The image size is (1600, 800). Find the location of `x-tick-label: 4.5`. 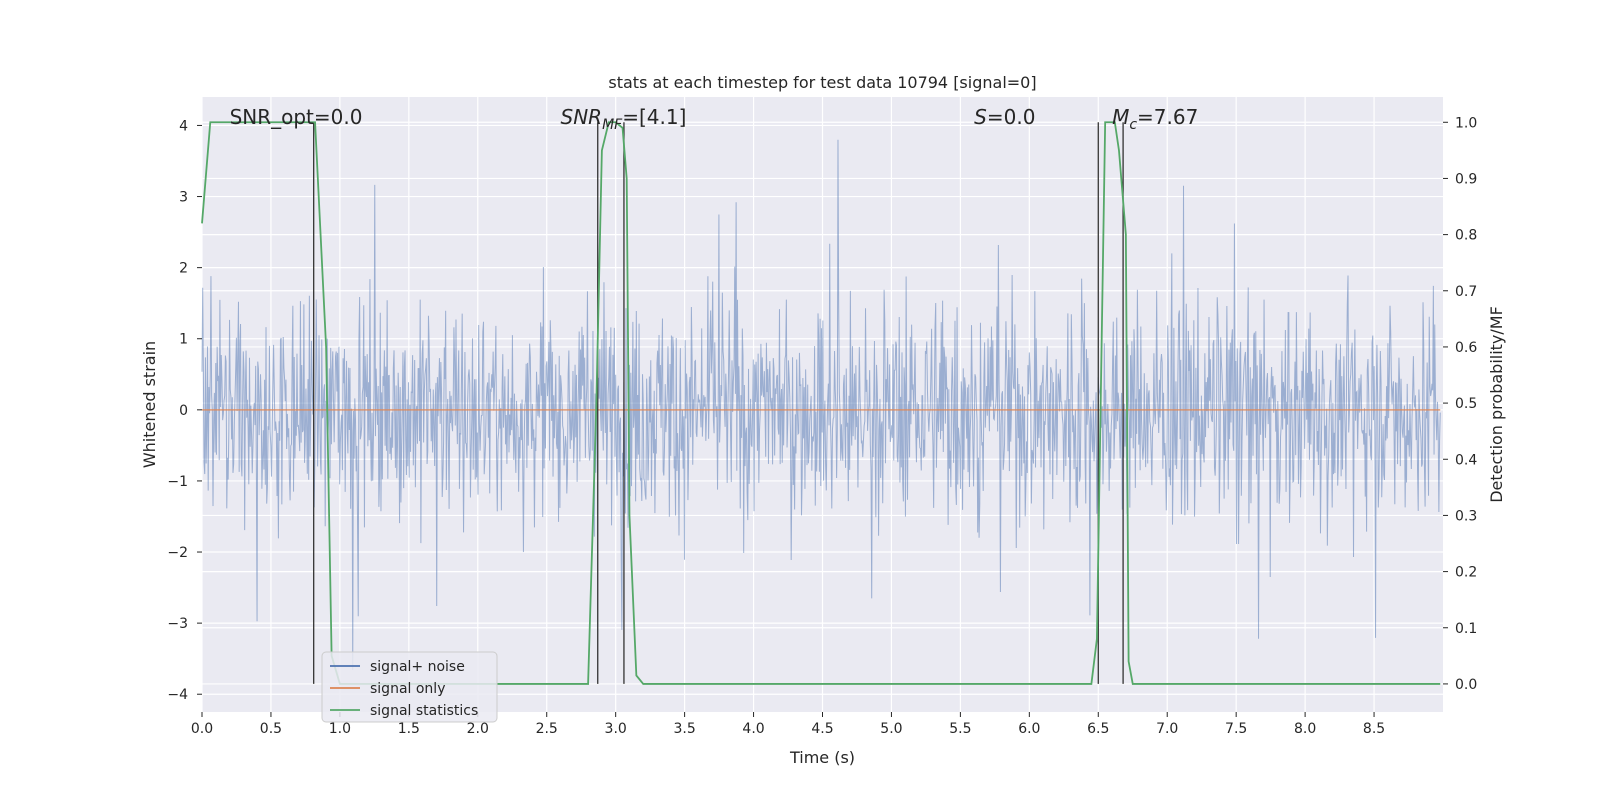

x-tick-label: 4.5 is located at coordinates (822, 729).